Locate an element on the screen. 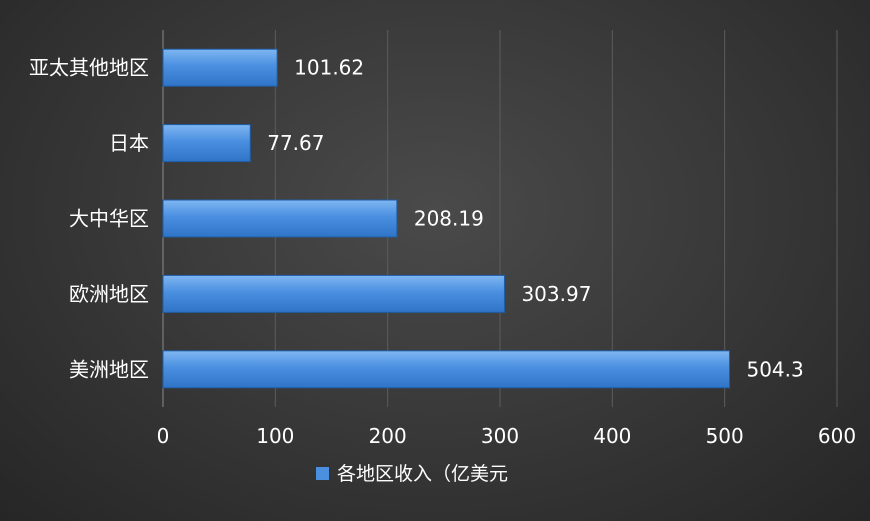 The image size is (870, 521). data-label: 101.62 is located at coordinates (329, 68).